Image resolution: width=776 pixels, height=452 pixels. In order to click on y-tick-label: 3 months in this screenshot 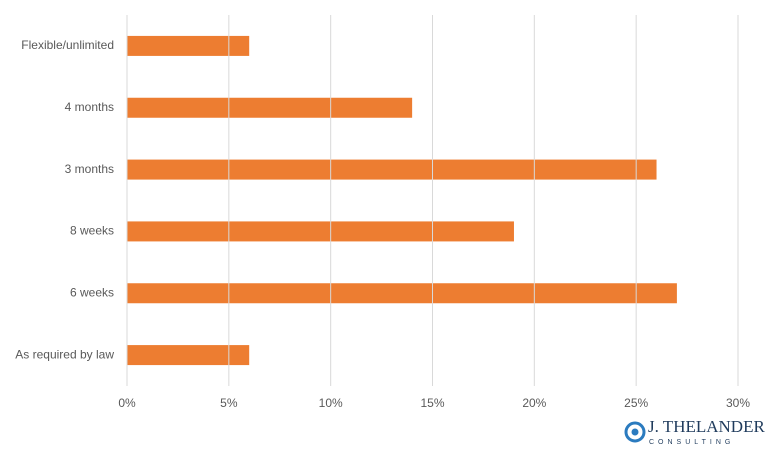, I will do `click(89, 169)`.